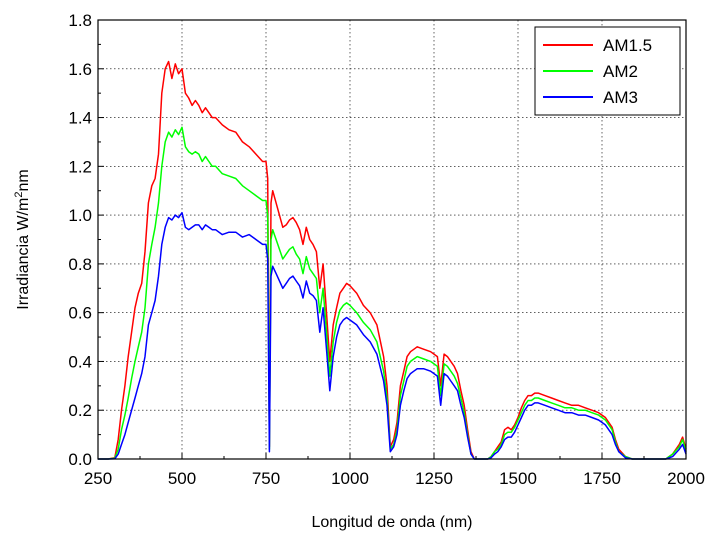 The width and height of the screenshot is (714, 536). Describe the element at coordinates (80, 118) in the screenshot. I see `y-tick-label: 1.4` at that location.